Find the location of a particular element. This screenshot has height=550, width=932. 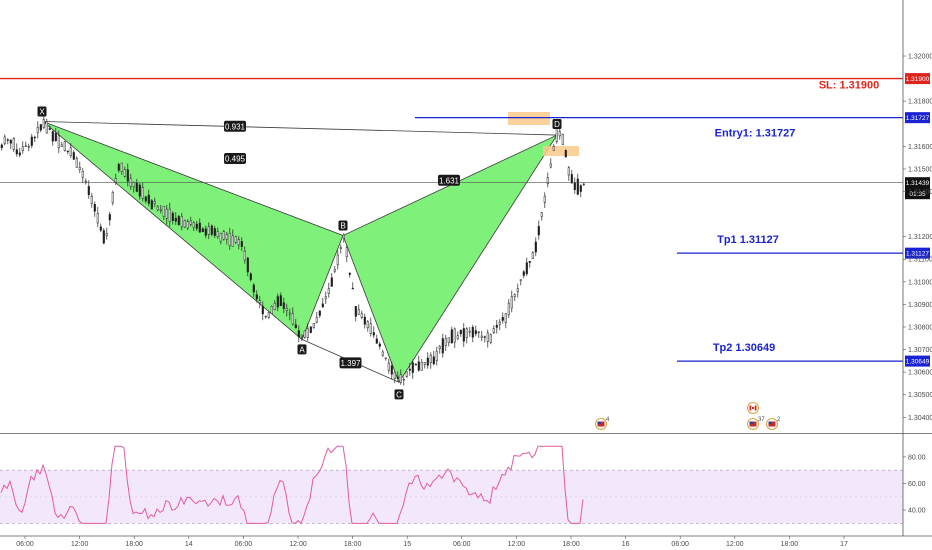

ca-flag-leaf-icon is located at coordinates (753, 408).